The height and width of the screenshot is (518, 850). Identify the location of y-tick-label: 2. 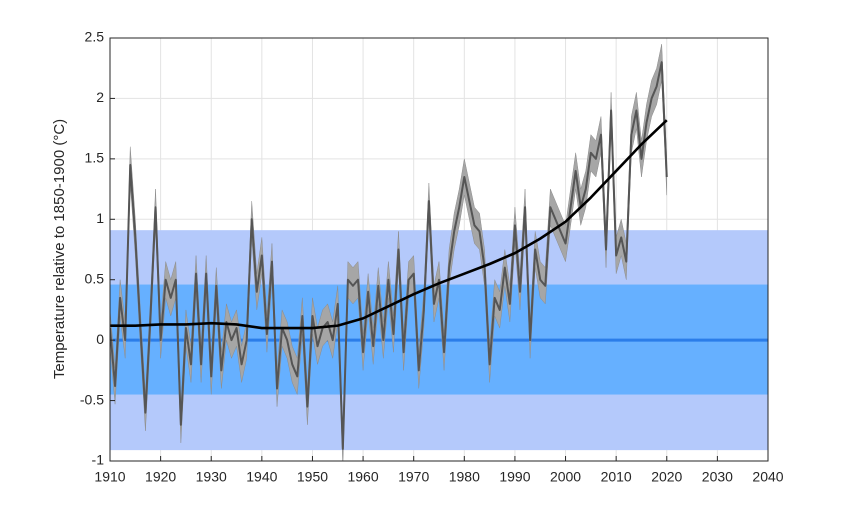
(100, 97).